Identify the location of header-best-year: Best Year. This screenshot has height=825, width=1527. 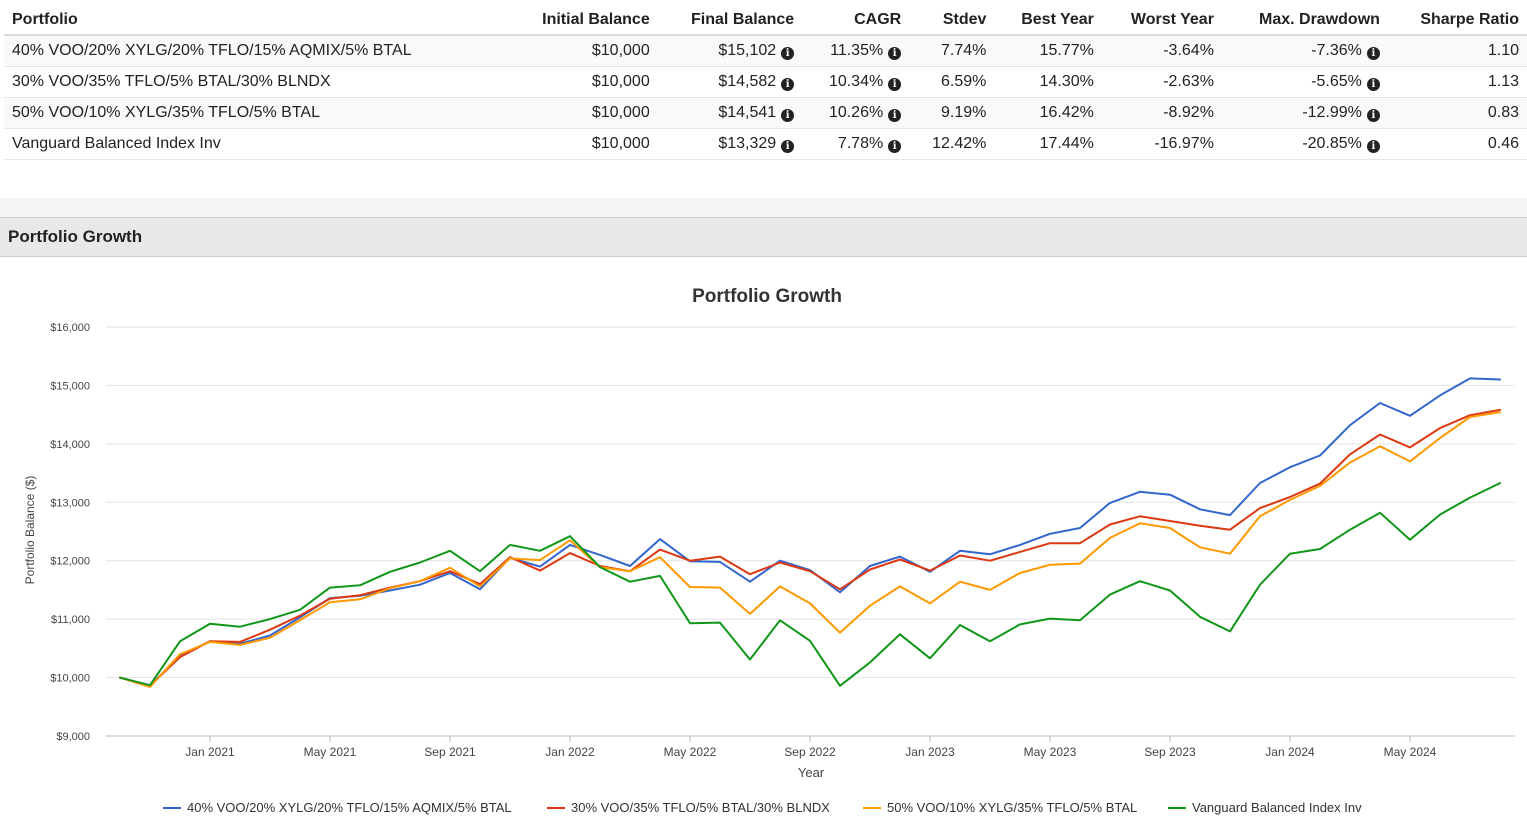
(1048, 21).